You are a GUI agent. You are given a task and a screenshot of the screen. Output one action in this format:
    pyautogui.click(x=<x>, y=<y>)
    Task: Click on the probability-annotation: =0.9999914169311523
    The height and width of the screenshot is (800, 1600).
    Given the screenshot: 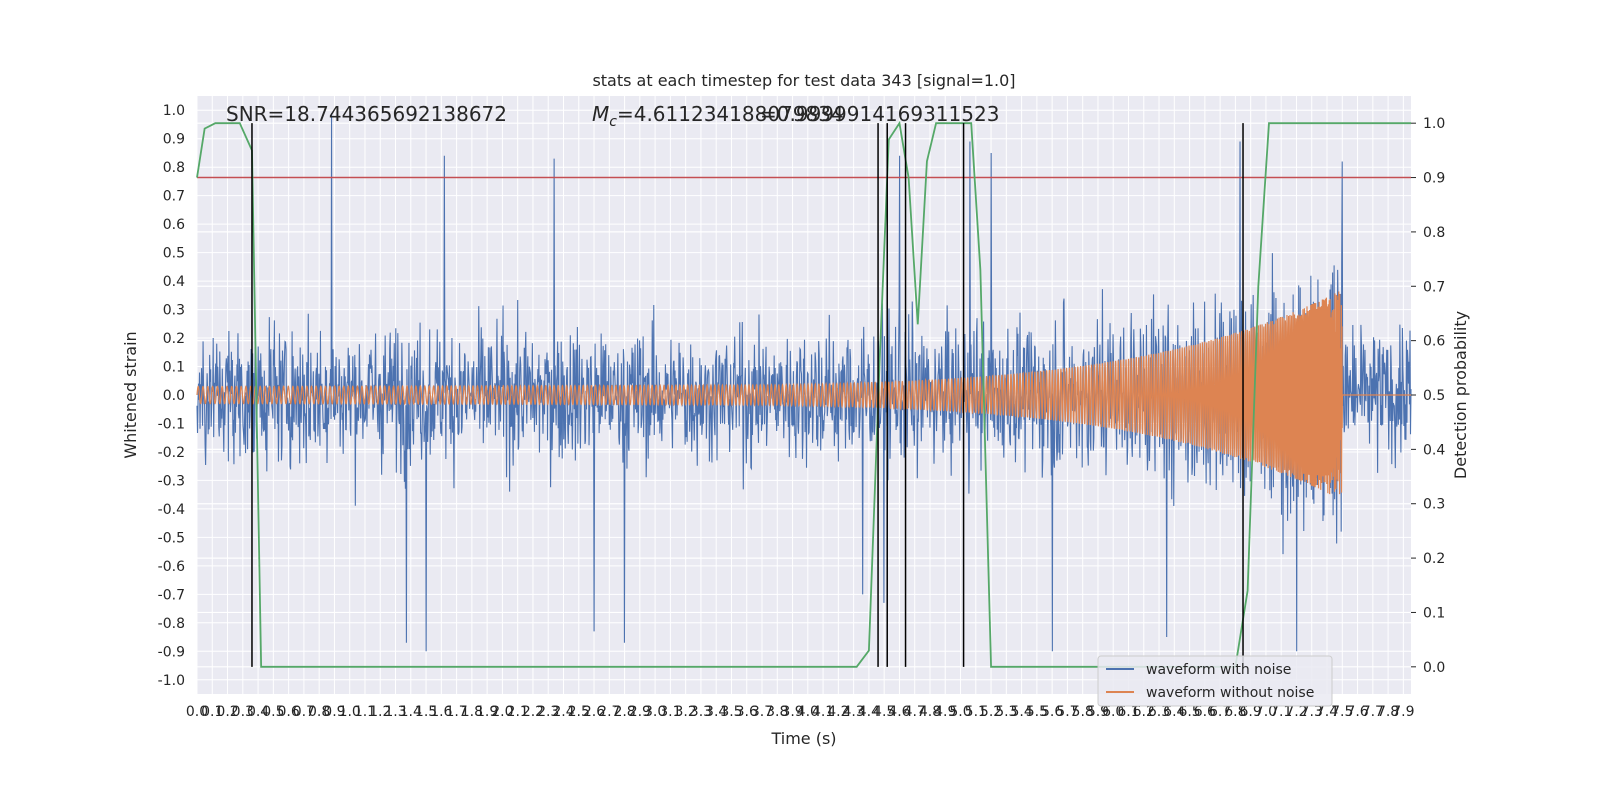 What is the action you would take?
    pyautogui.click(x=879, y=114)
    